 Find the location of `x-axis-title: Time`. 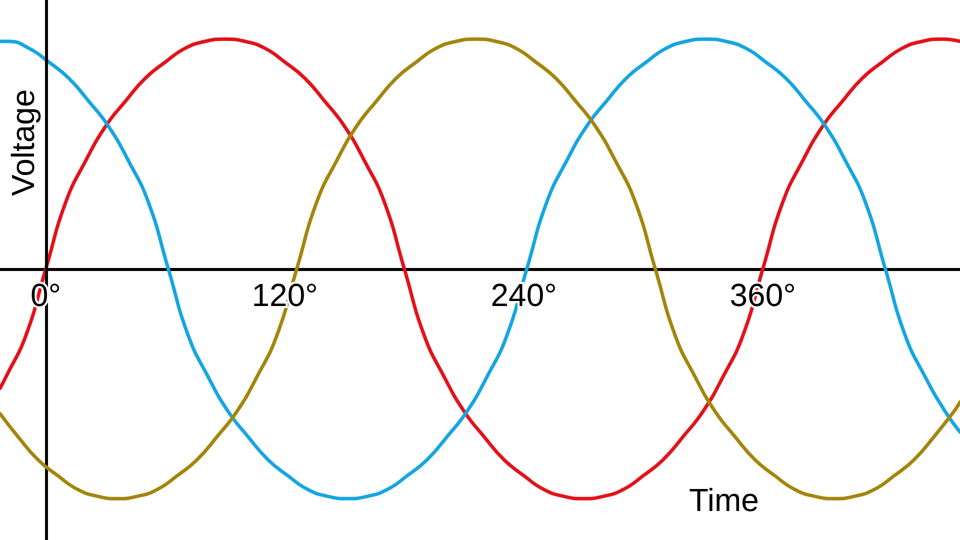

x-axis-title: Time is located at coordinates (724, 500).